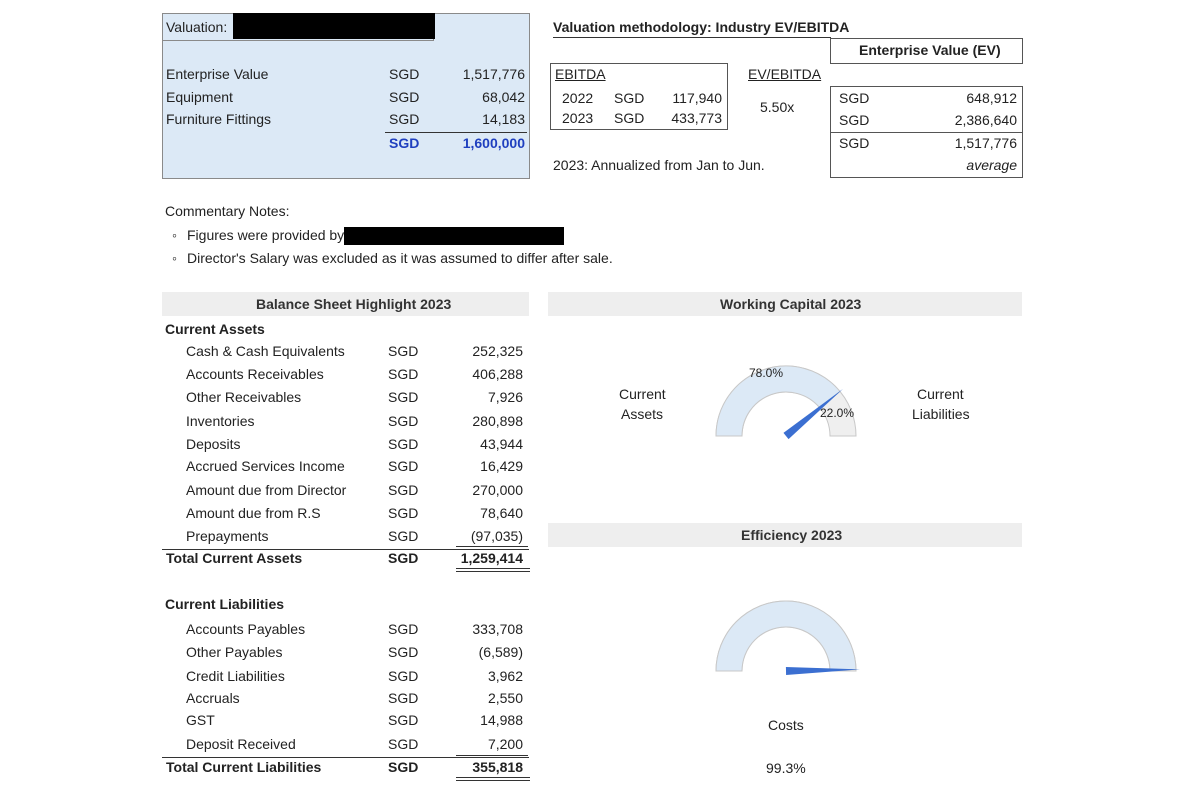 Image resolution: width=1200 pixels, height=800 pixels. Describe the element at coordinates (266, 490) in the screenshot. I see `asset-row-label: Amount due from Director` at that location.